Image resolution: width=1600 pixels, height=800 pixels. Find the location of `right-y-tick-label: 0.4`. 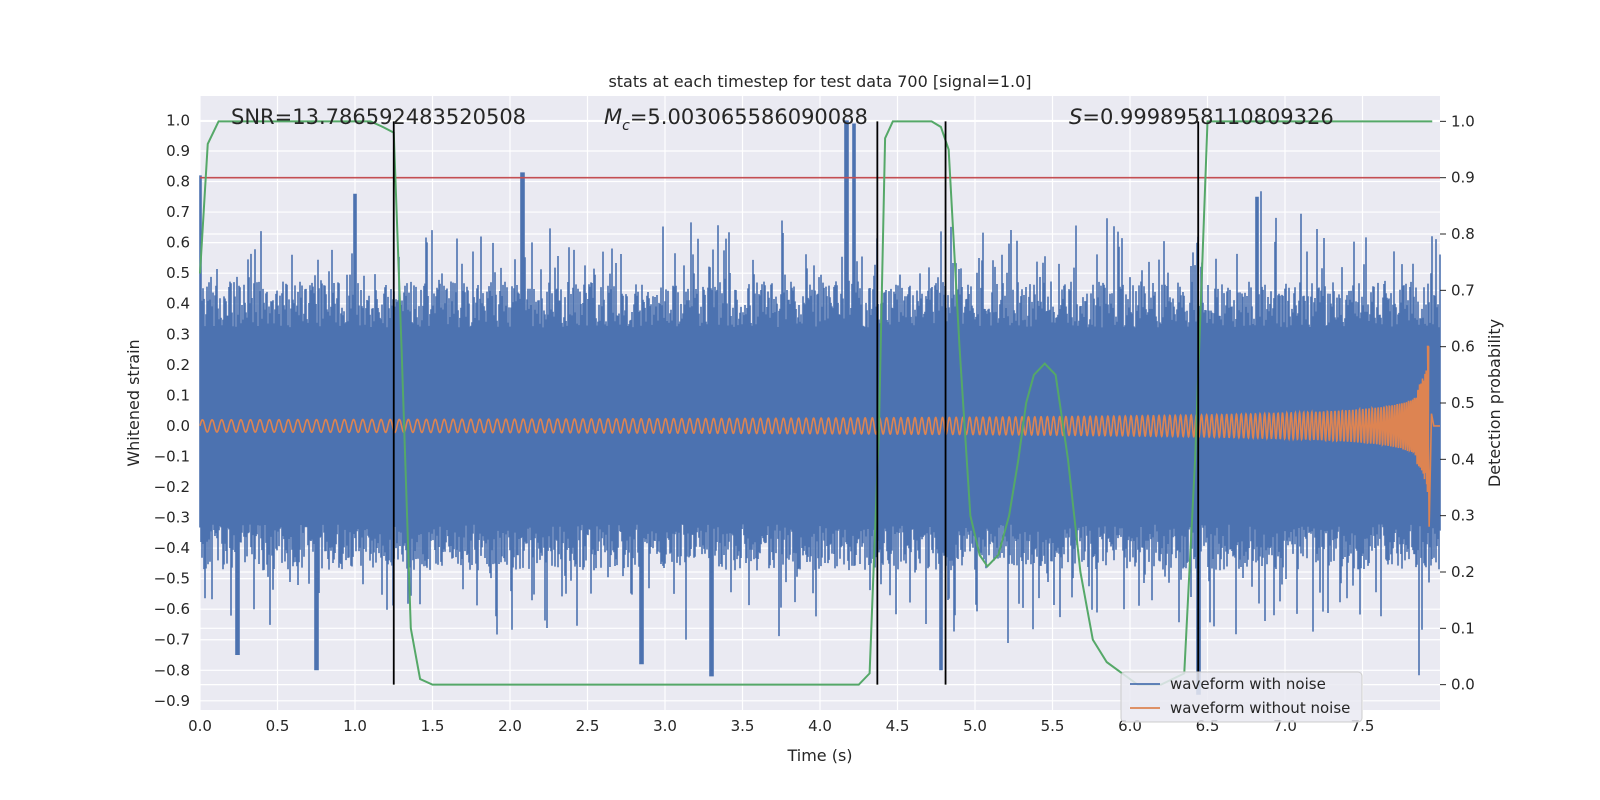

right-y-tick-label: 0.4 is located at coordinates (1463, 459).